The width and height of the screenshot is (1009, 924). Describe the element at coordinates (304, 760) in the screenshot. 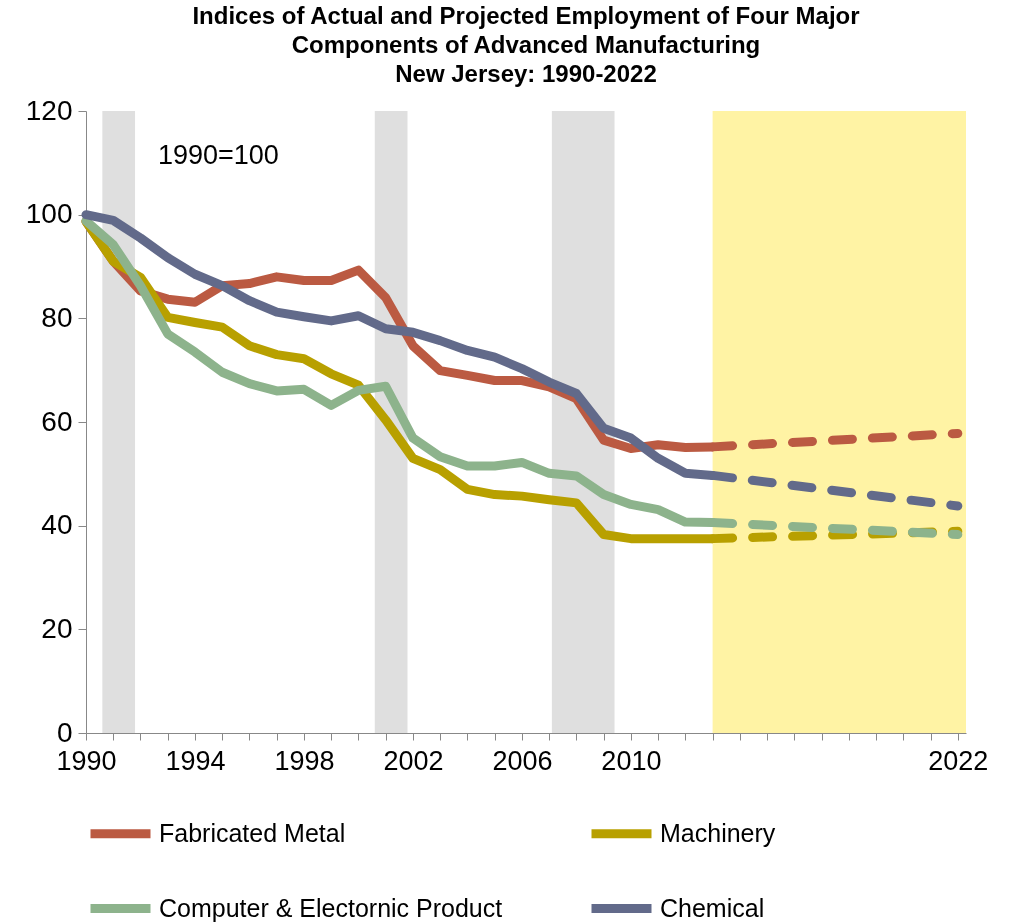

I see `x-tick-label: 1998` at that location.